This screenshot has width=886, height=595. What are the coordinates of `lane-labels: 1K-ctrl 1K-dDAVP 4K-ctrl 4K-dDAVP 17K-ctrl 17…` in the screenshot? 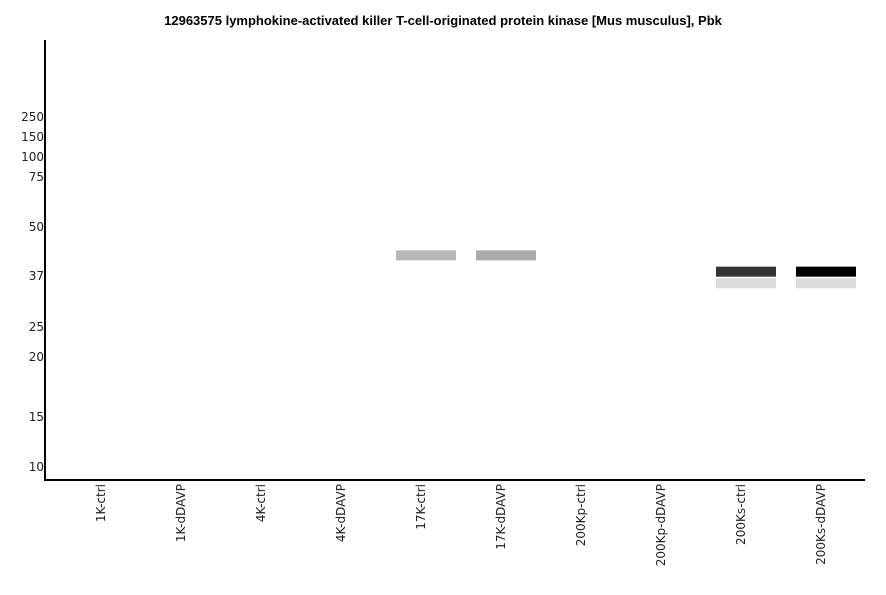 It's located at (461, 525).